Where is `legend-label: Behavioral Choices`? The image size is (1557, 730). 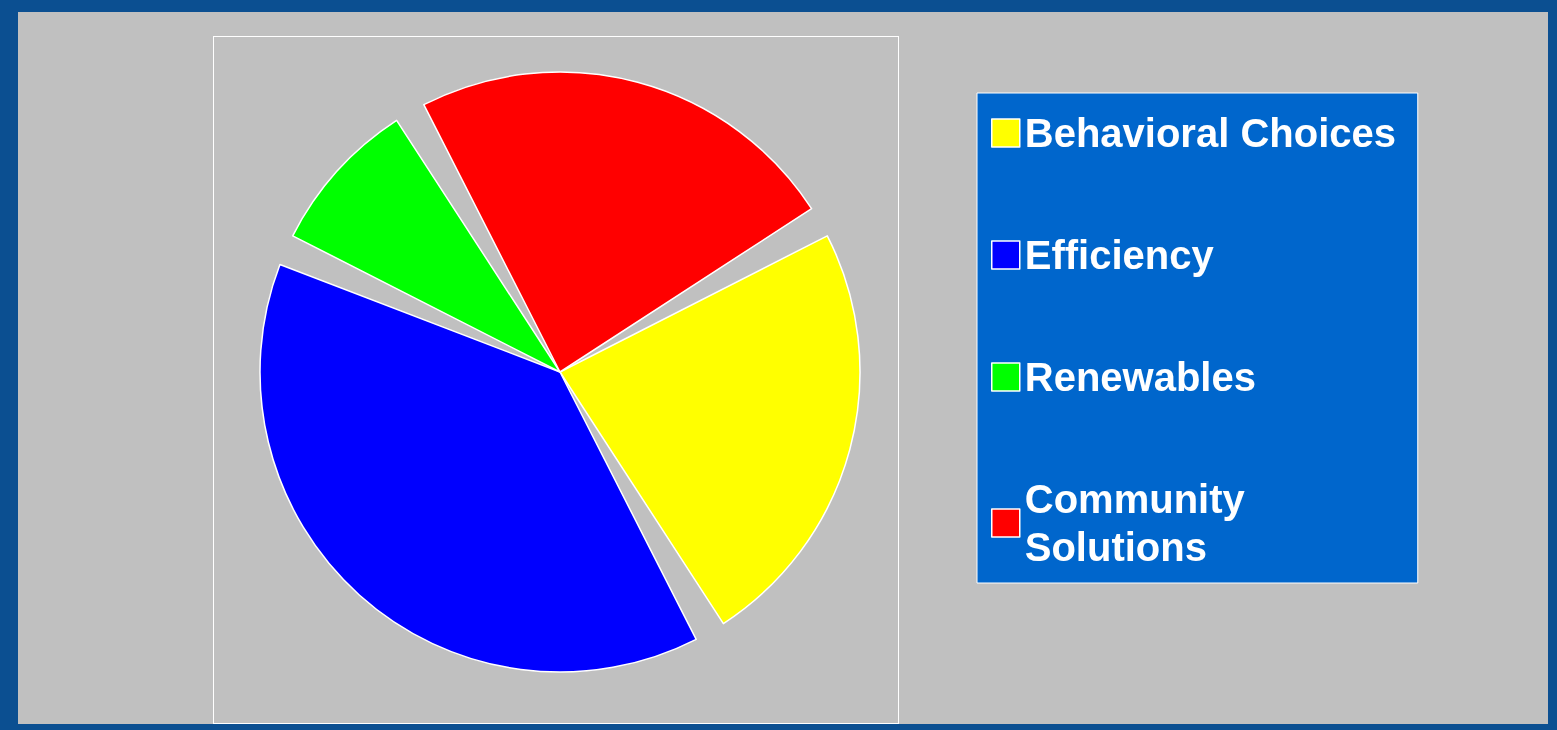 legend-label: Behavioral Choices is located at coordinates (1210, 133).